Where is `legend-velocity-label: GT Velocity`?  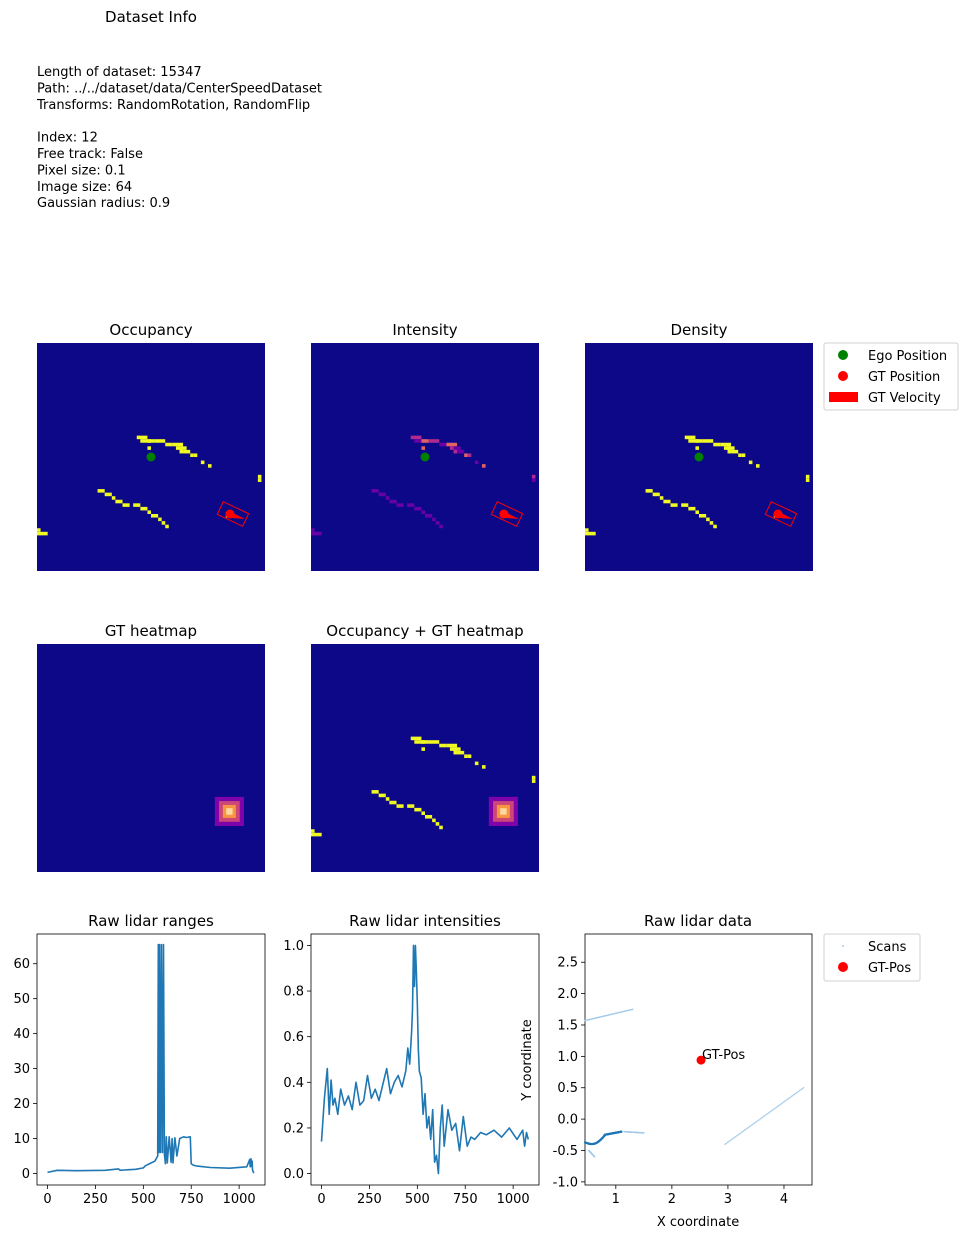
legend-velocity-label: GT Velocity is located at coordinates (904, 398).